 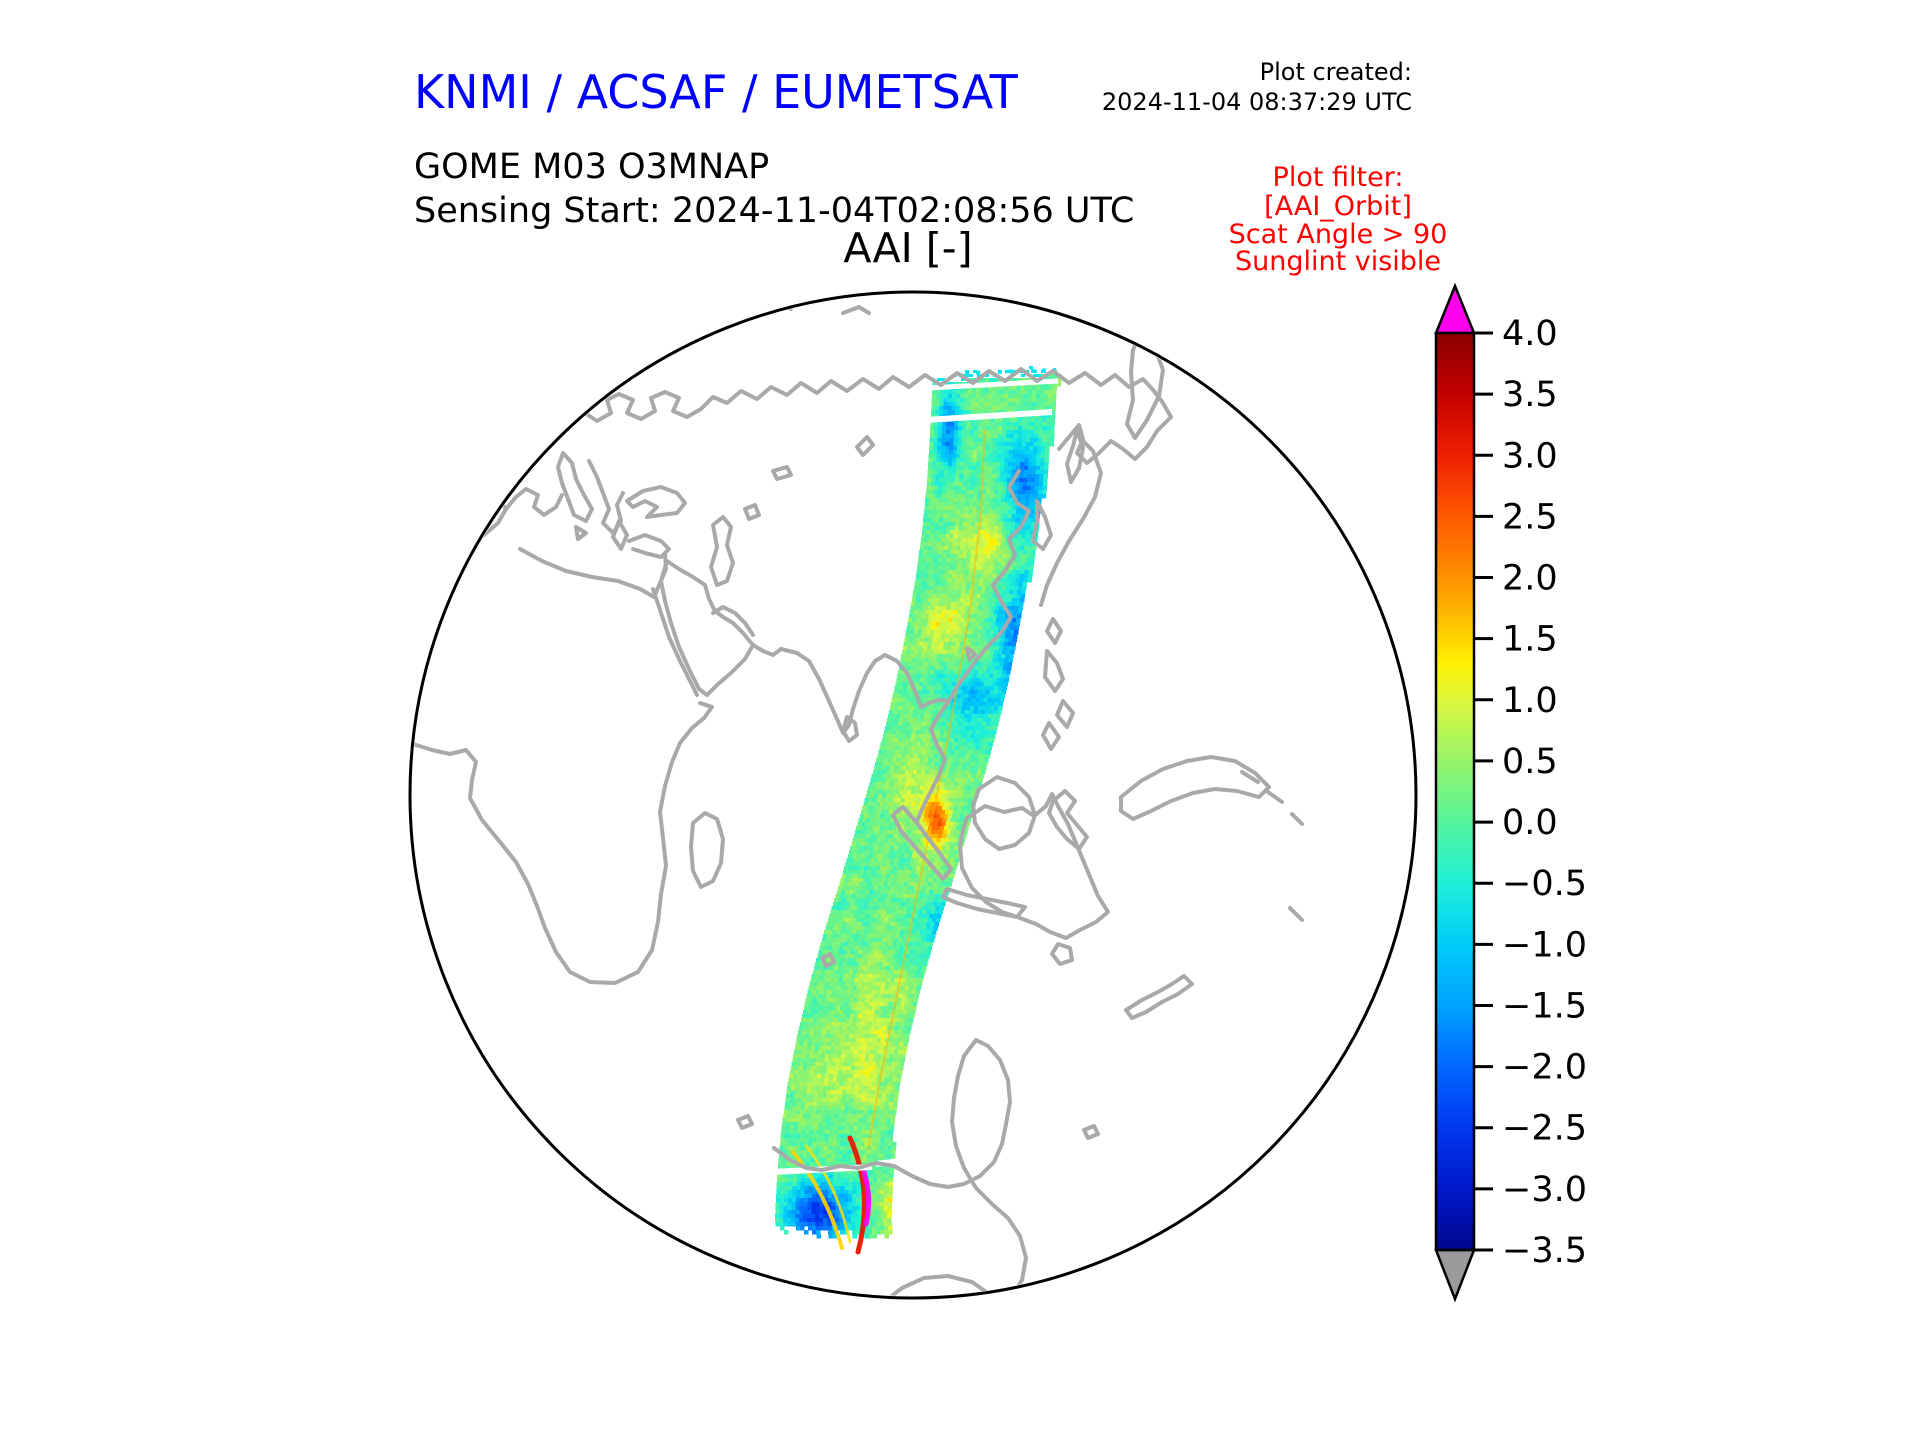 I want to click on sensing-start: Sensing Start: 2024-11-04T02:08:56 UTC, so click(x=774, y=211).